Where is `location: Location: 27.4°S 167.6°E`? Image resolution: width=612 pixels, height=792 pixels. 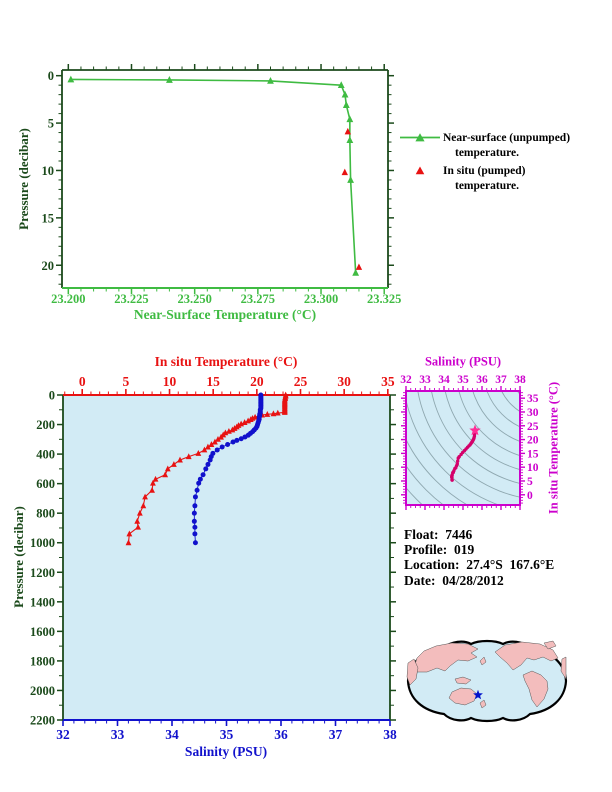
location: Location: 27.4°S 167.6°E is located at coordinates (479, 565).